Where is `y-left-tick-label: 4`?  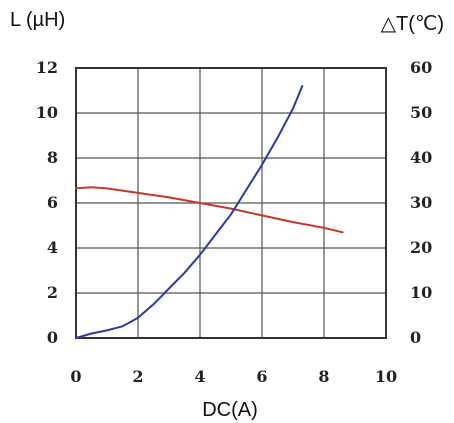
y-left-tick-label: 4 is located at coordinates (52, 247).